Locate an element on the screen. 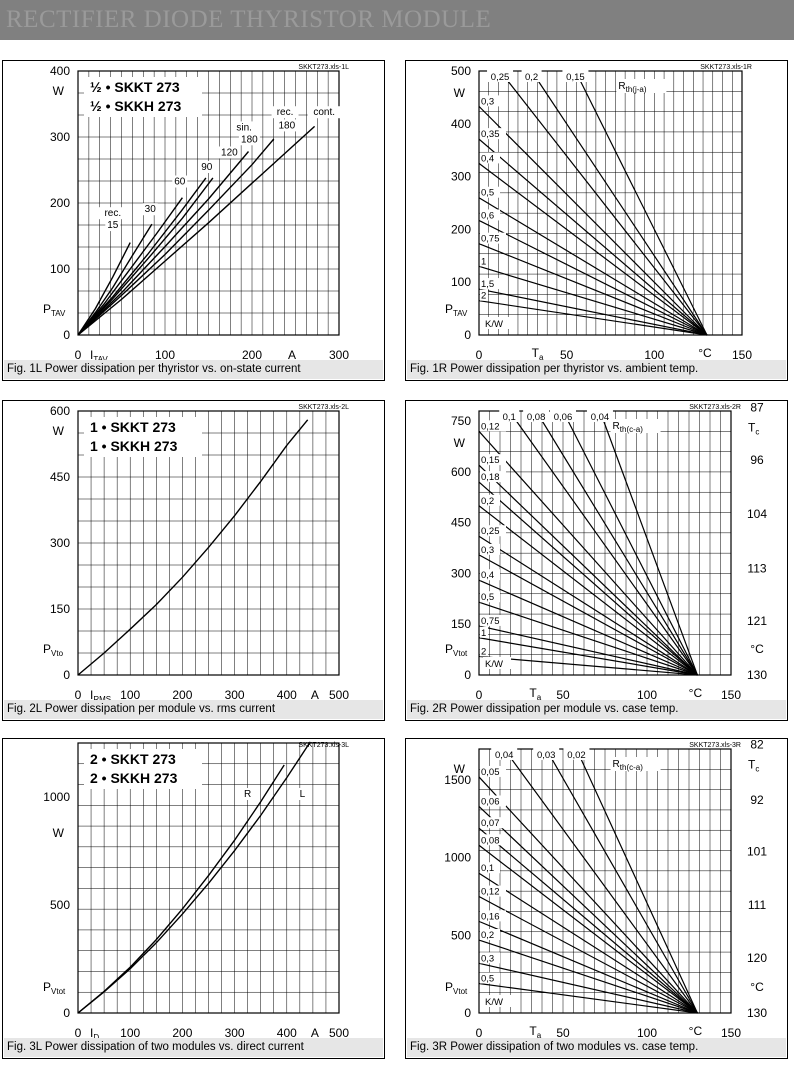  curve-label: 90 is located at coordinates (207, 167).